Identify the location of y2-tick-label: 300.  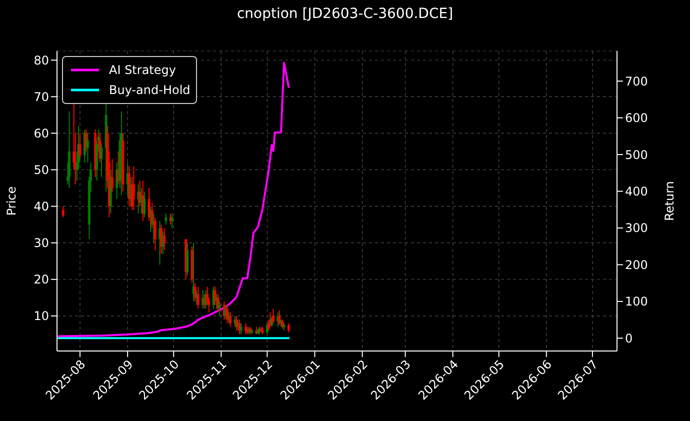
(636, 228).